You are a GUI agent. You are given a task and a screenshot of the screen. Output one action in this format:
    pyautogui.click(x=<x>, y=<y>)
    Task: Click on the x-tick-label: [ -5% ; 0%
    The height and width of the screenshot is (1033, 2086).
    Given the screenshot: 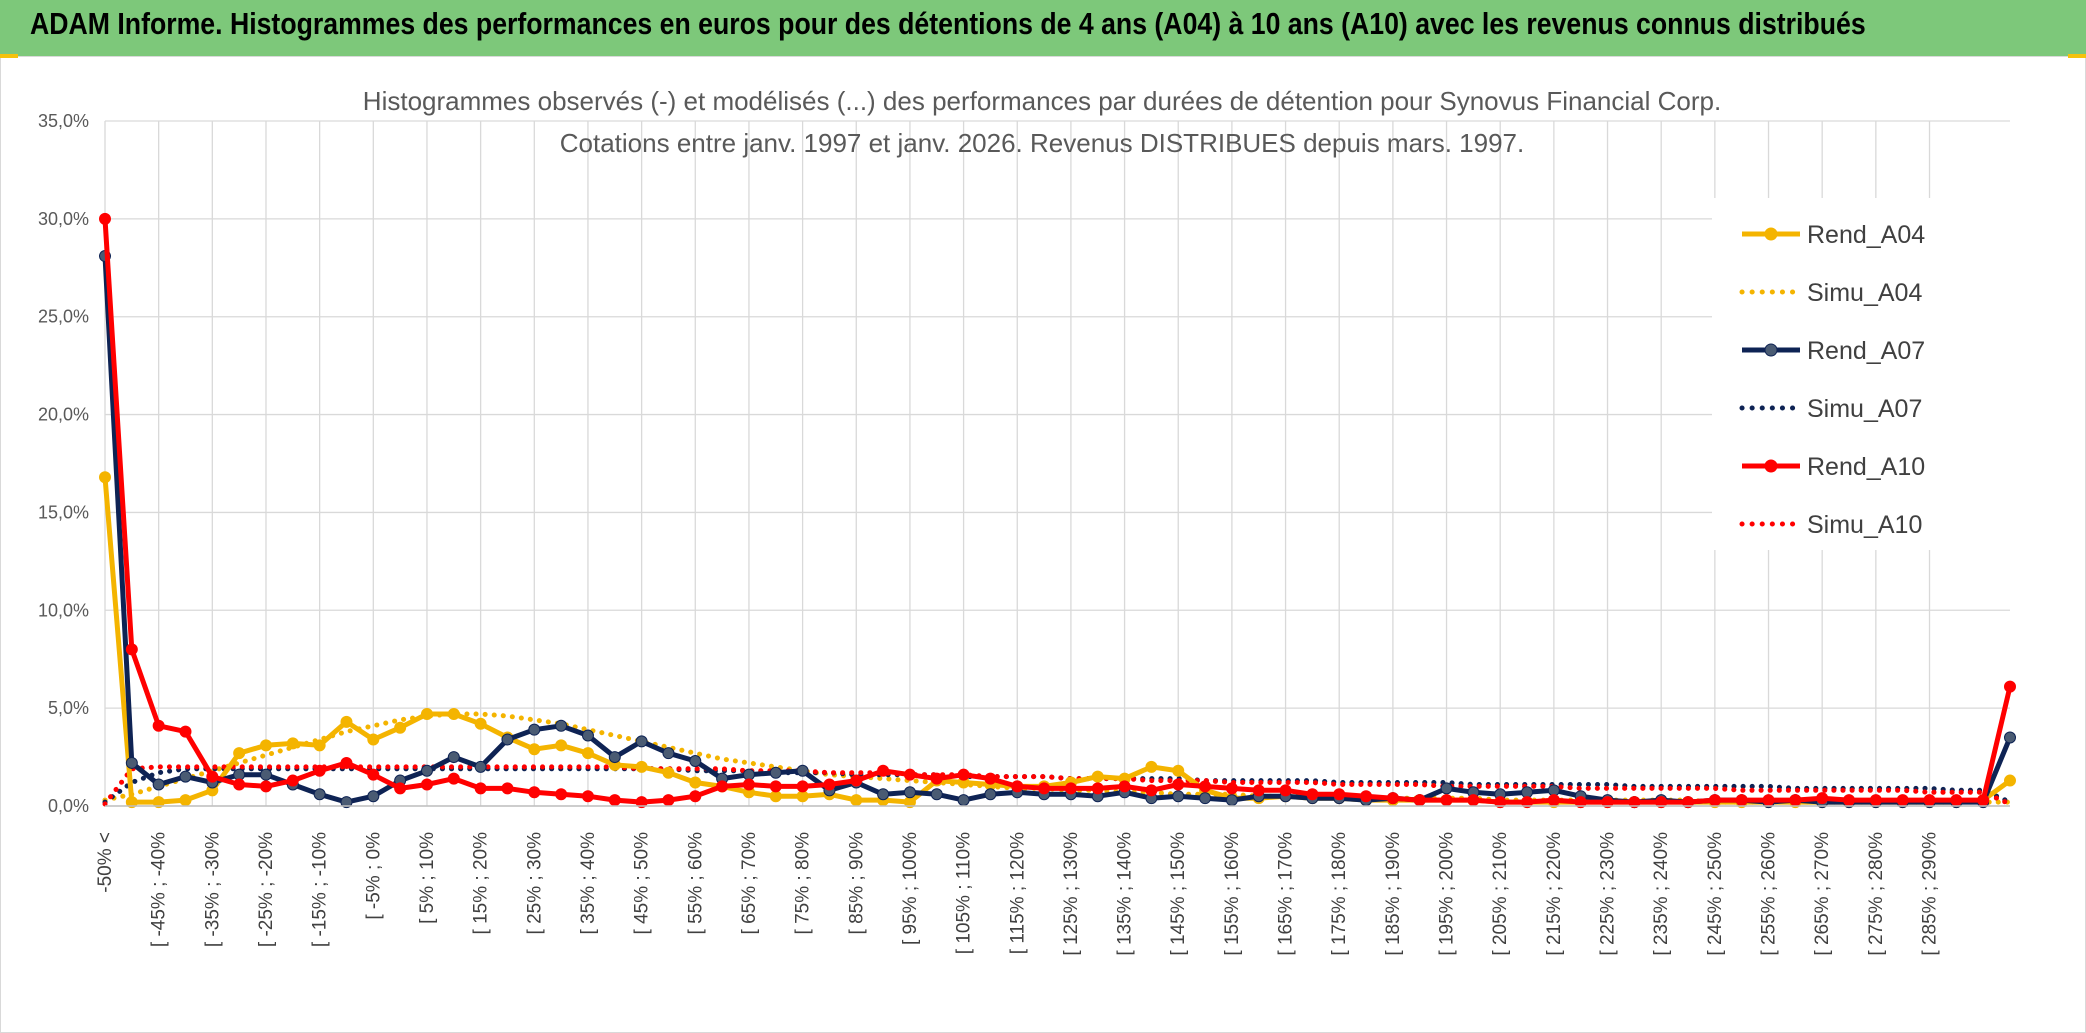 What is the action you would take?
    pyautogui.click(x=373, y=876)
    